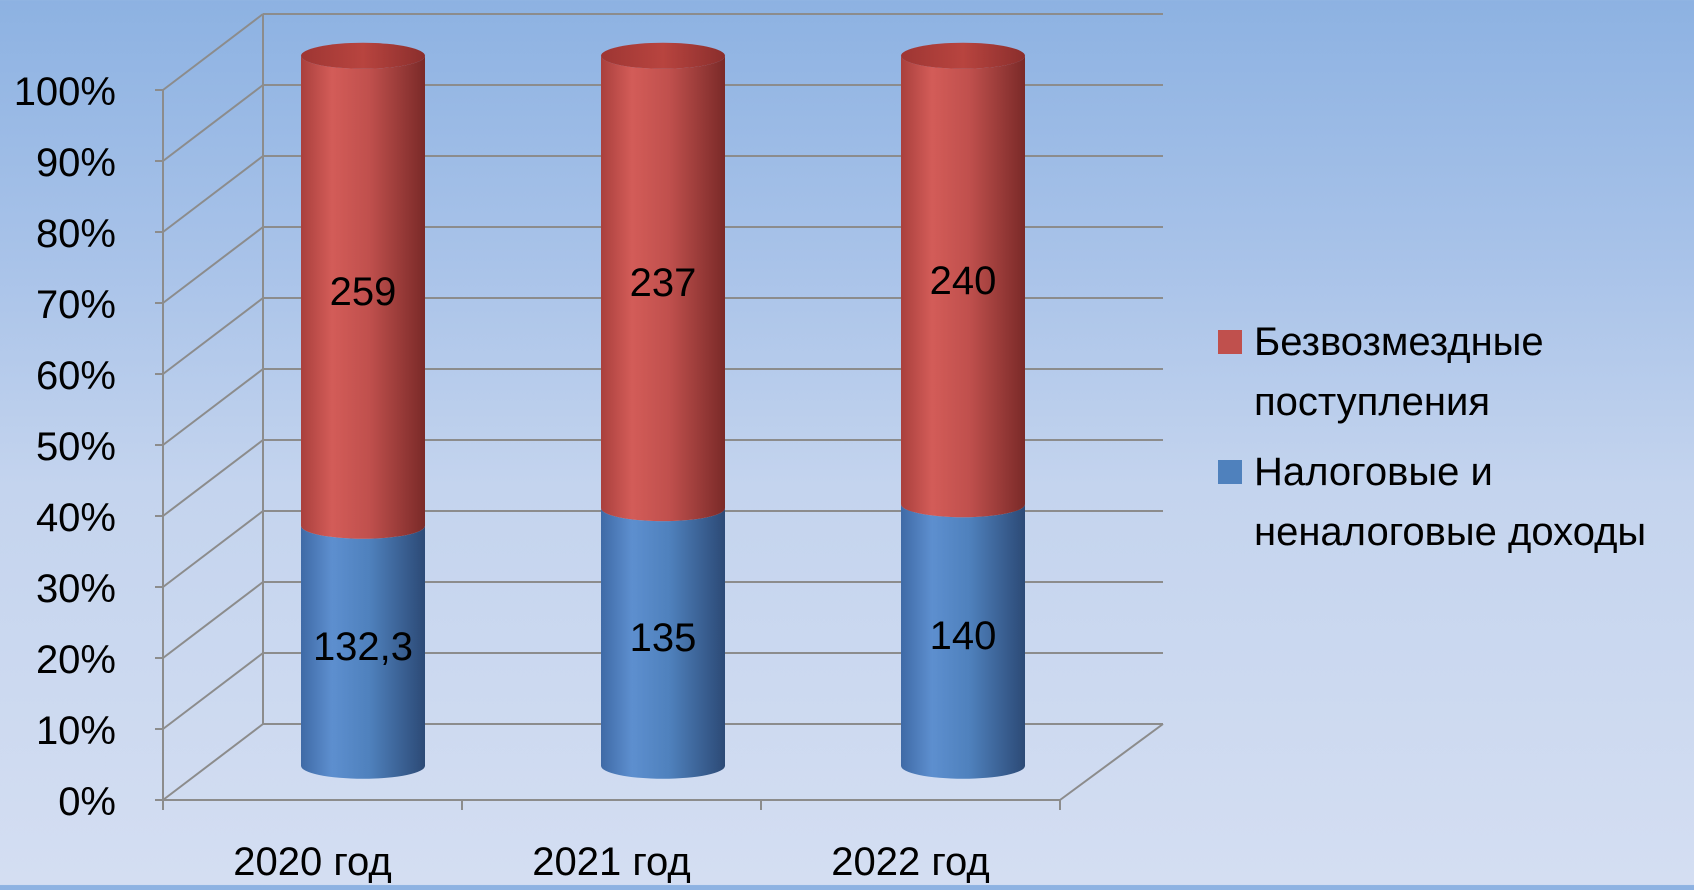  Describe the element at coordinates (963, 281) in the screenshot. I see `data-label: 240` at that location.